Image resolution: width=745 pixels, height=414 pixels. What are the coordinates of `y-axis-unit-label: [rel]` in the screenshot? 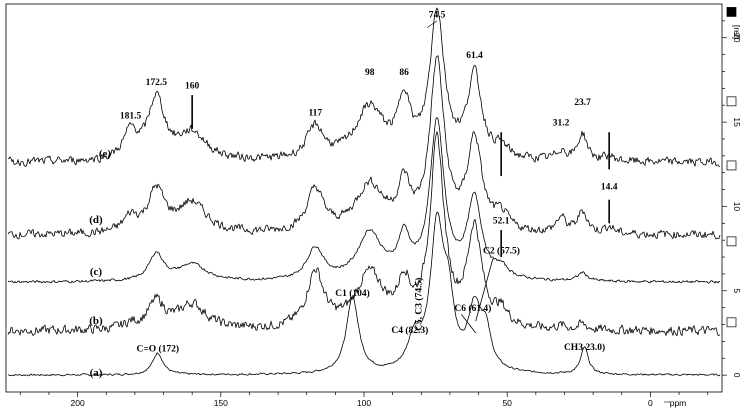 It's located at (737, 32).